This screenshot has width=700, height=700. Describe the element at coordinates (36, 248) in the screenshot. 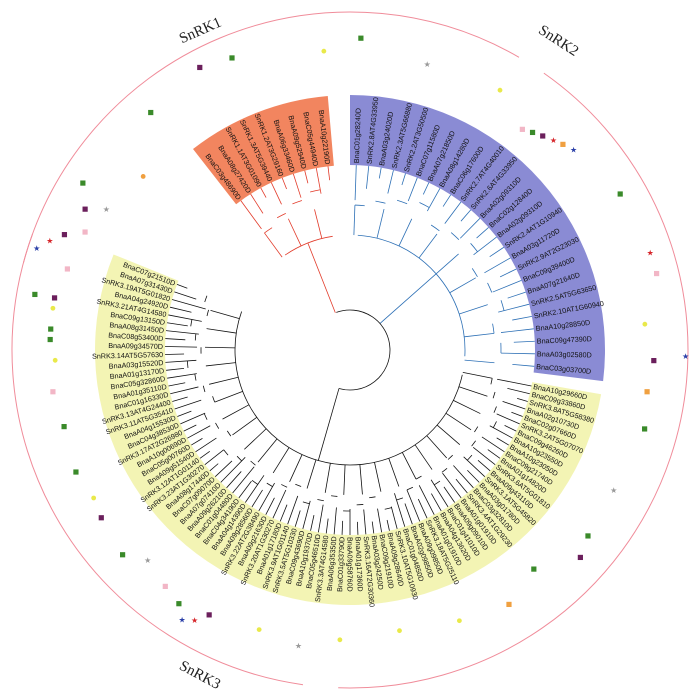

I see `marker-blue: ★` at that location.